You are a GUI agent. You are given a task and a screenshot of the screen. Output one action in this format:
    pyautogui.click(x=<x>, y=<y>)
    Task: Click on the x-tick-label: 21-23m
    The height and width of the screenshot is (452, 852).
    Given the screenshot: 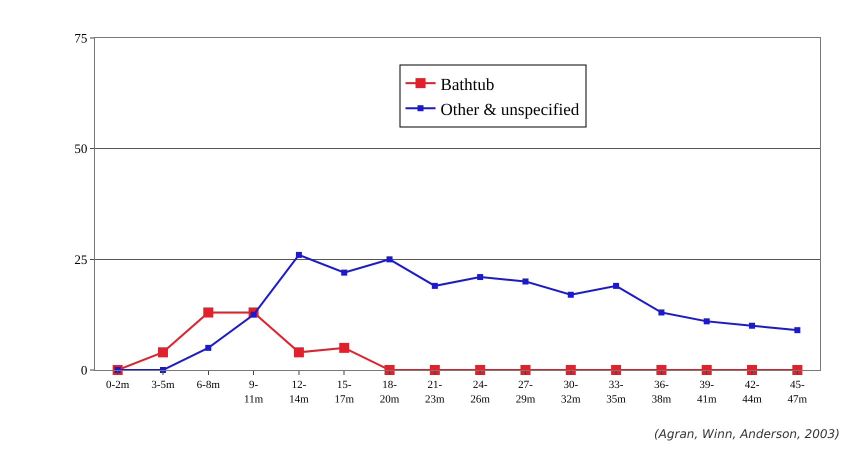 What is the action you would take?
    pyautogui.click(x=435, y=392)
    